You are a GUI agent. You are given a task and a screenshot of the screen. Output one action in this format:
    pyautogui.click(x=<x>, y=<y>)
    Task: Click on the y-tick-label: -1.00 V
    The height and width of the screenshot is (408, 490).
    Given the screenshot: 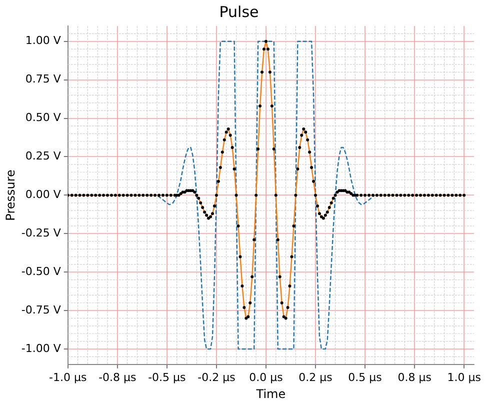 What is the action you would take?
    pyautogui.click(x=41, y=348)
    